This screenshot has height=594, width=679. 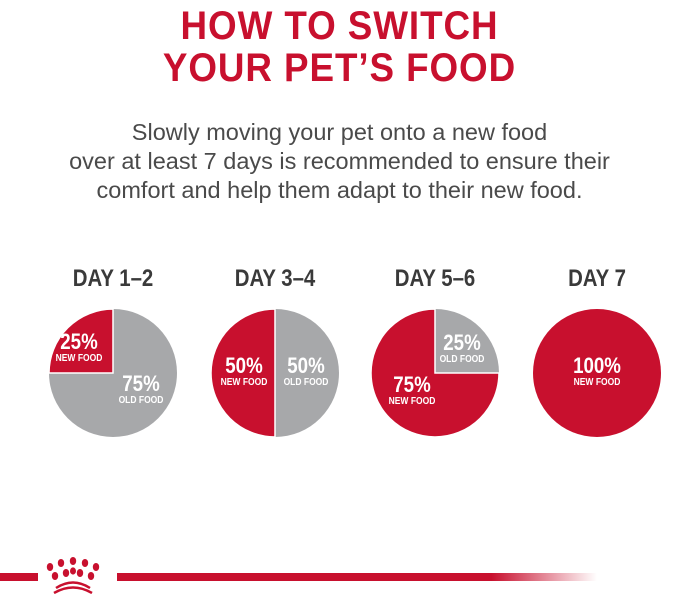 What do you see at coordinates (79, 346) in the screenshot?
I see `new-food-label: 25% NEW FOOD` at bounding box center [79, 346].